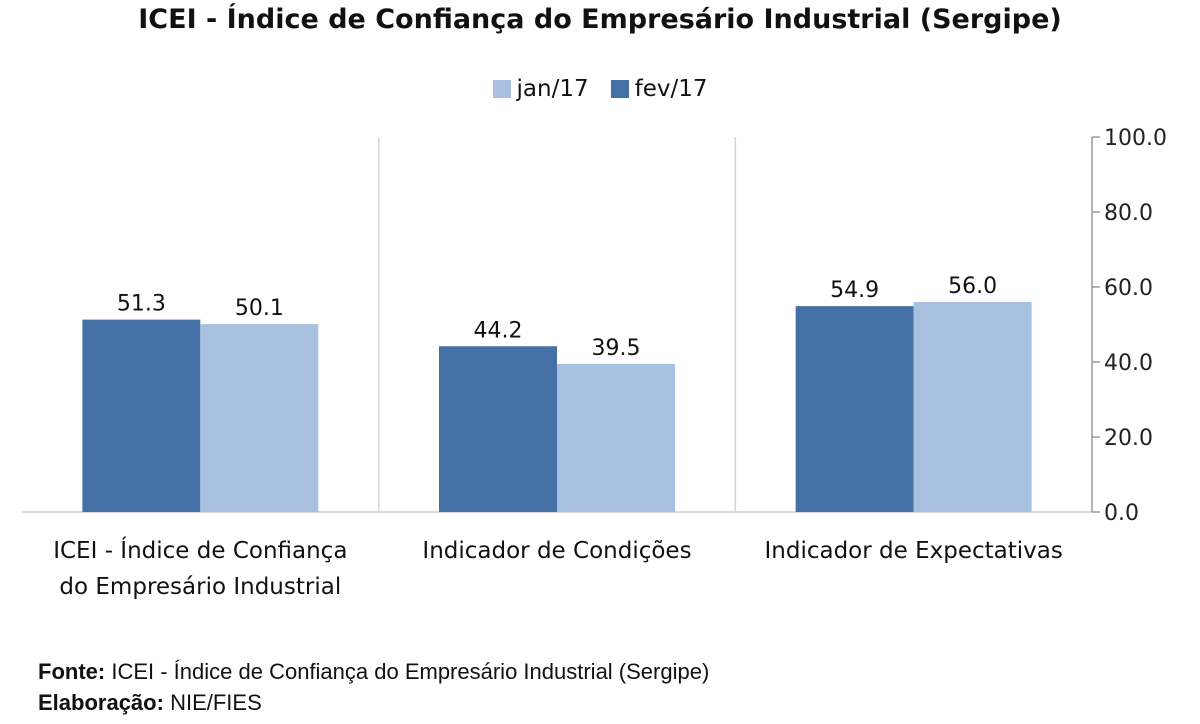 The width and height of the screenshot is (1200, 724). What do you see at coordinates (556, 551) in the screenshot?
I see `category-label: Indicador de Condições` at bounding box center [556, 551].